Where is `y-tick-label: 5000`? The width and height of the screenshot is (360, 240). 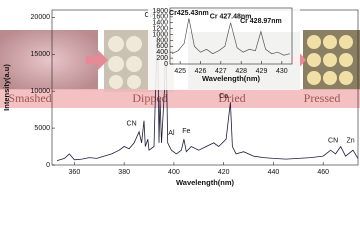 y-tick-label: 5000 is located at coordinates (42, 128).